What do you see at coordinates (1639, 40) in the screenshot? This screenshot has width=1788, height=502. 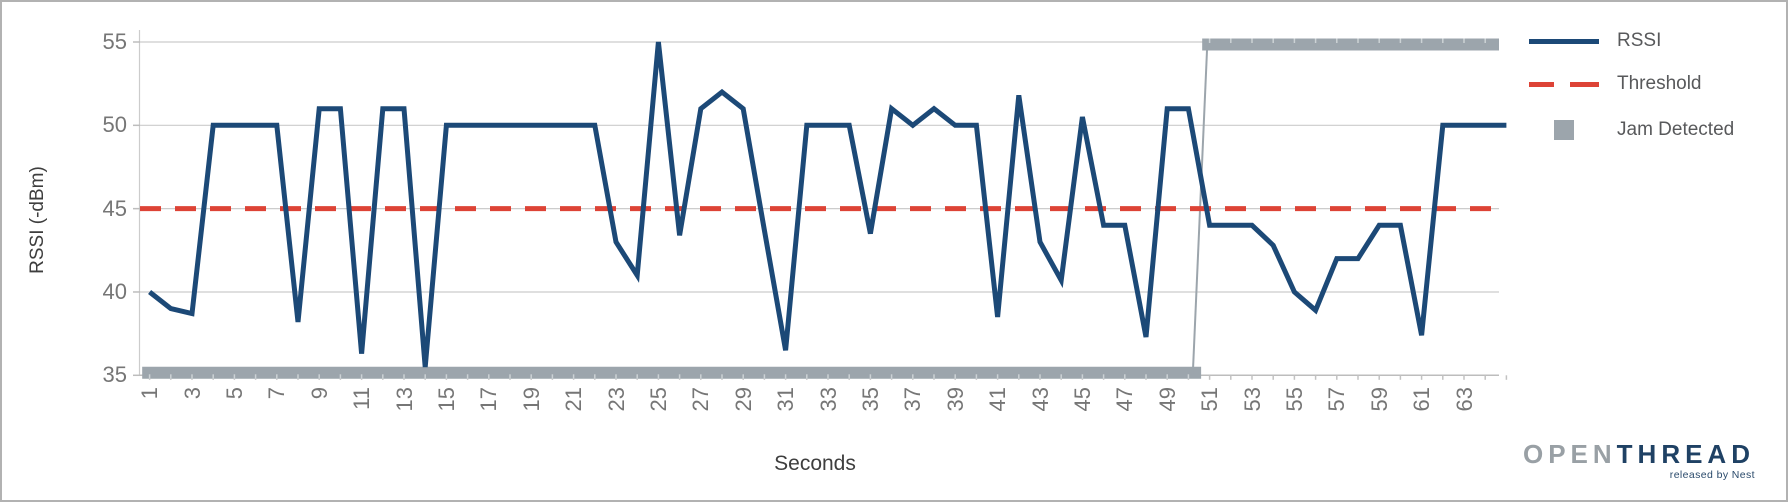 I see `legend-label-rssi: RSSI` at bounding box center [1639, 40].